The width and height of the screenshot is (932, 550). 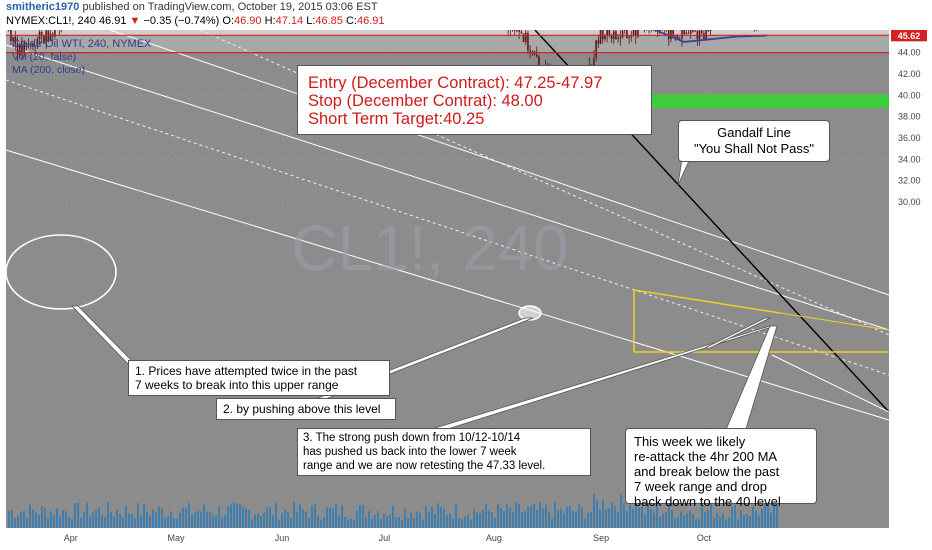 What do you see at coordinates (707, 501) in the screenshot?
I see `note-4-line-5: back down to the 40 level` at bounding box center [707, 501].